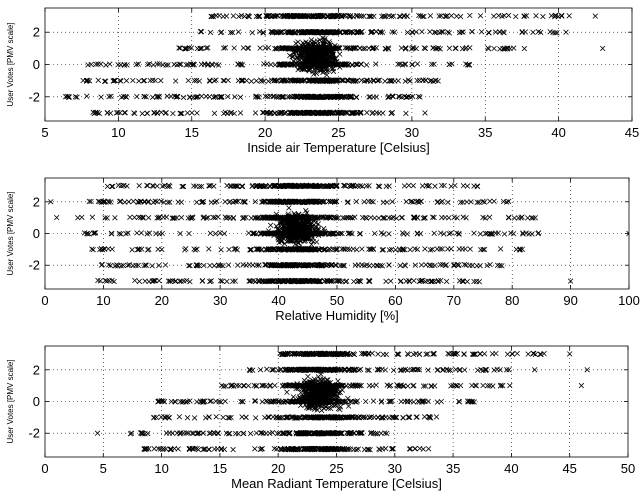 The width and height of the screenshot is (640, 501). Describe the element at coordinates (34, 96) in the screenshot. I see `y-tick-label: -2` at that location.